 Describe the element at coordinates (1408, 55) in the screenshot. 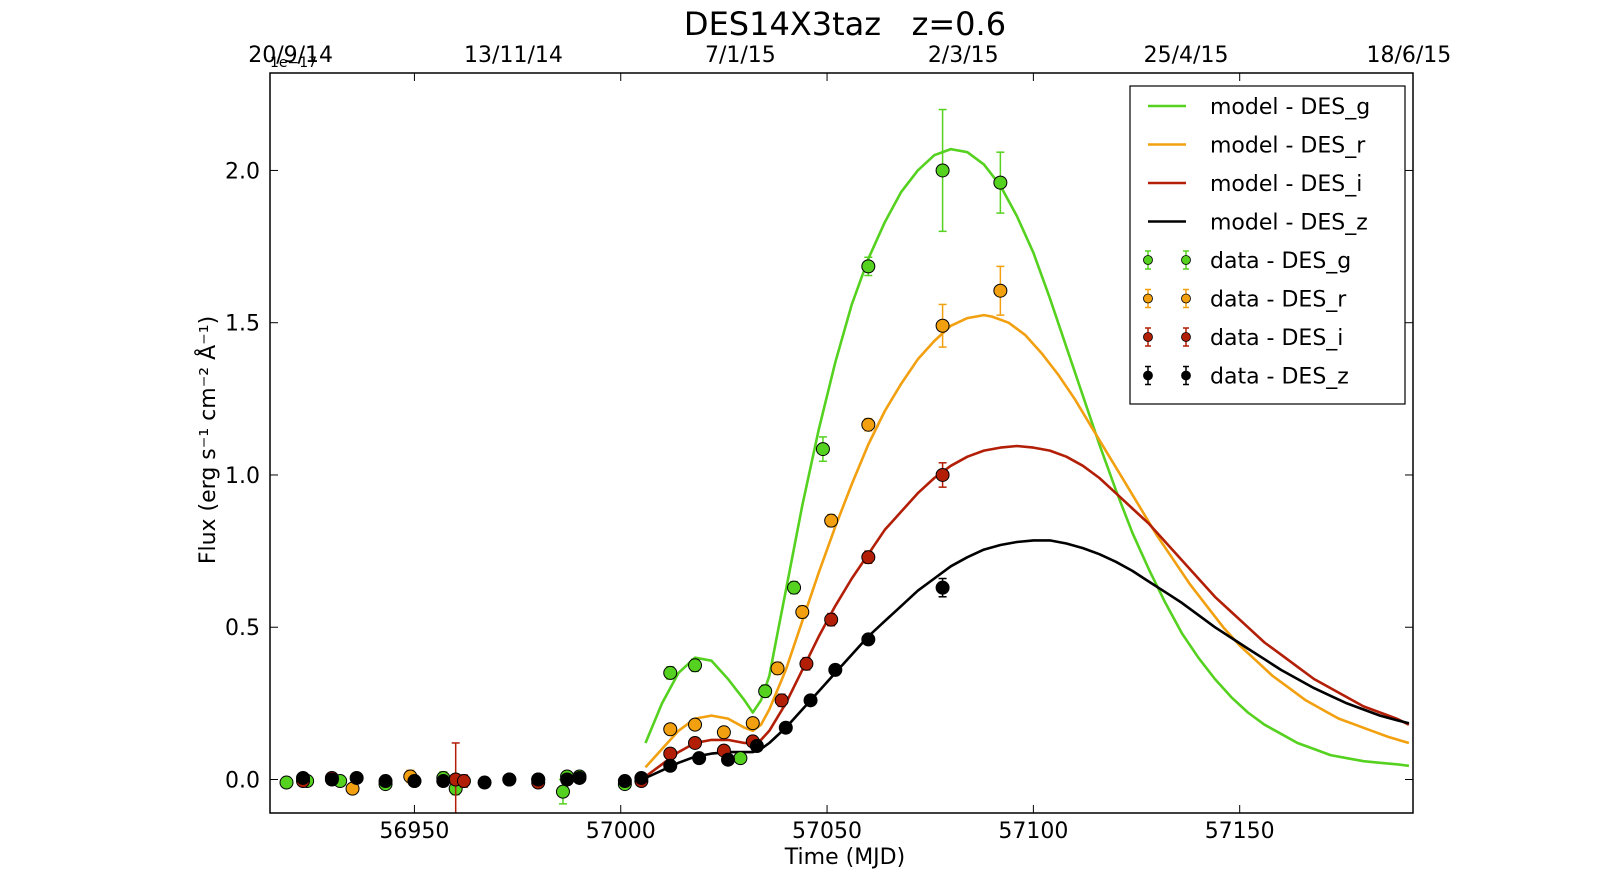

I see `top-axis-date-label: 18/6/15` at that location.